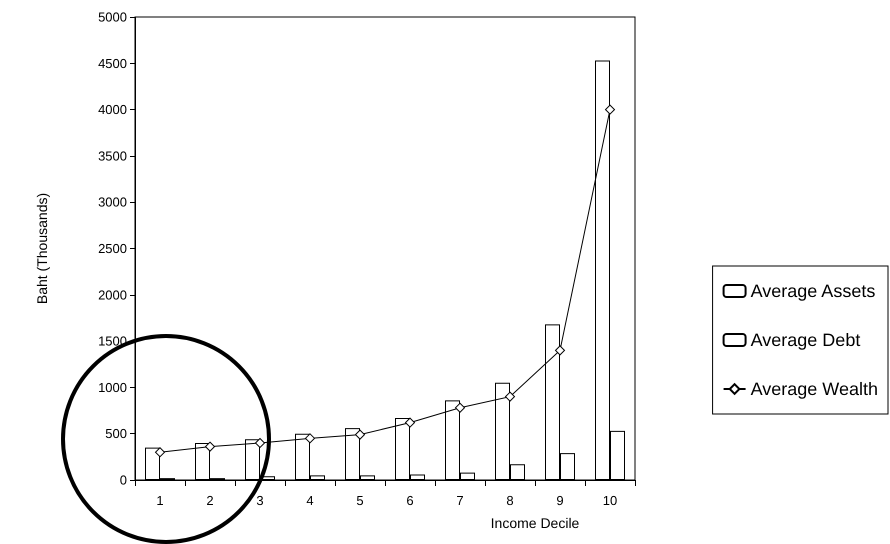 Image resolution: width=890 pixels, height=544 pixels. Describe the element at coordinates (112, 17) in the screenshot. I see `y-tick-label: 5000` at that location.